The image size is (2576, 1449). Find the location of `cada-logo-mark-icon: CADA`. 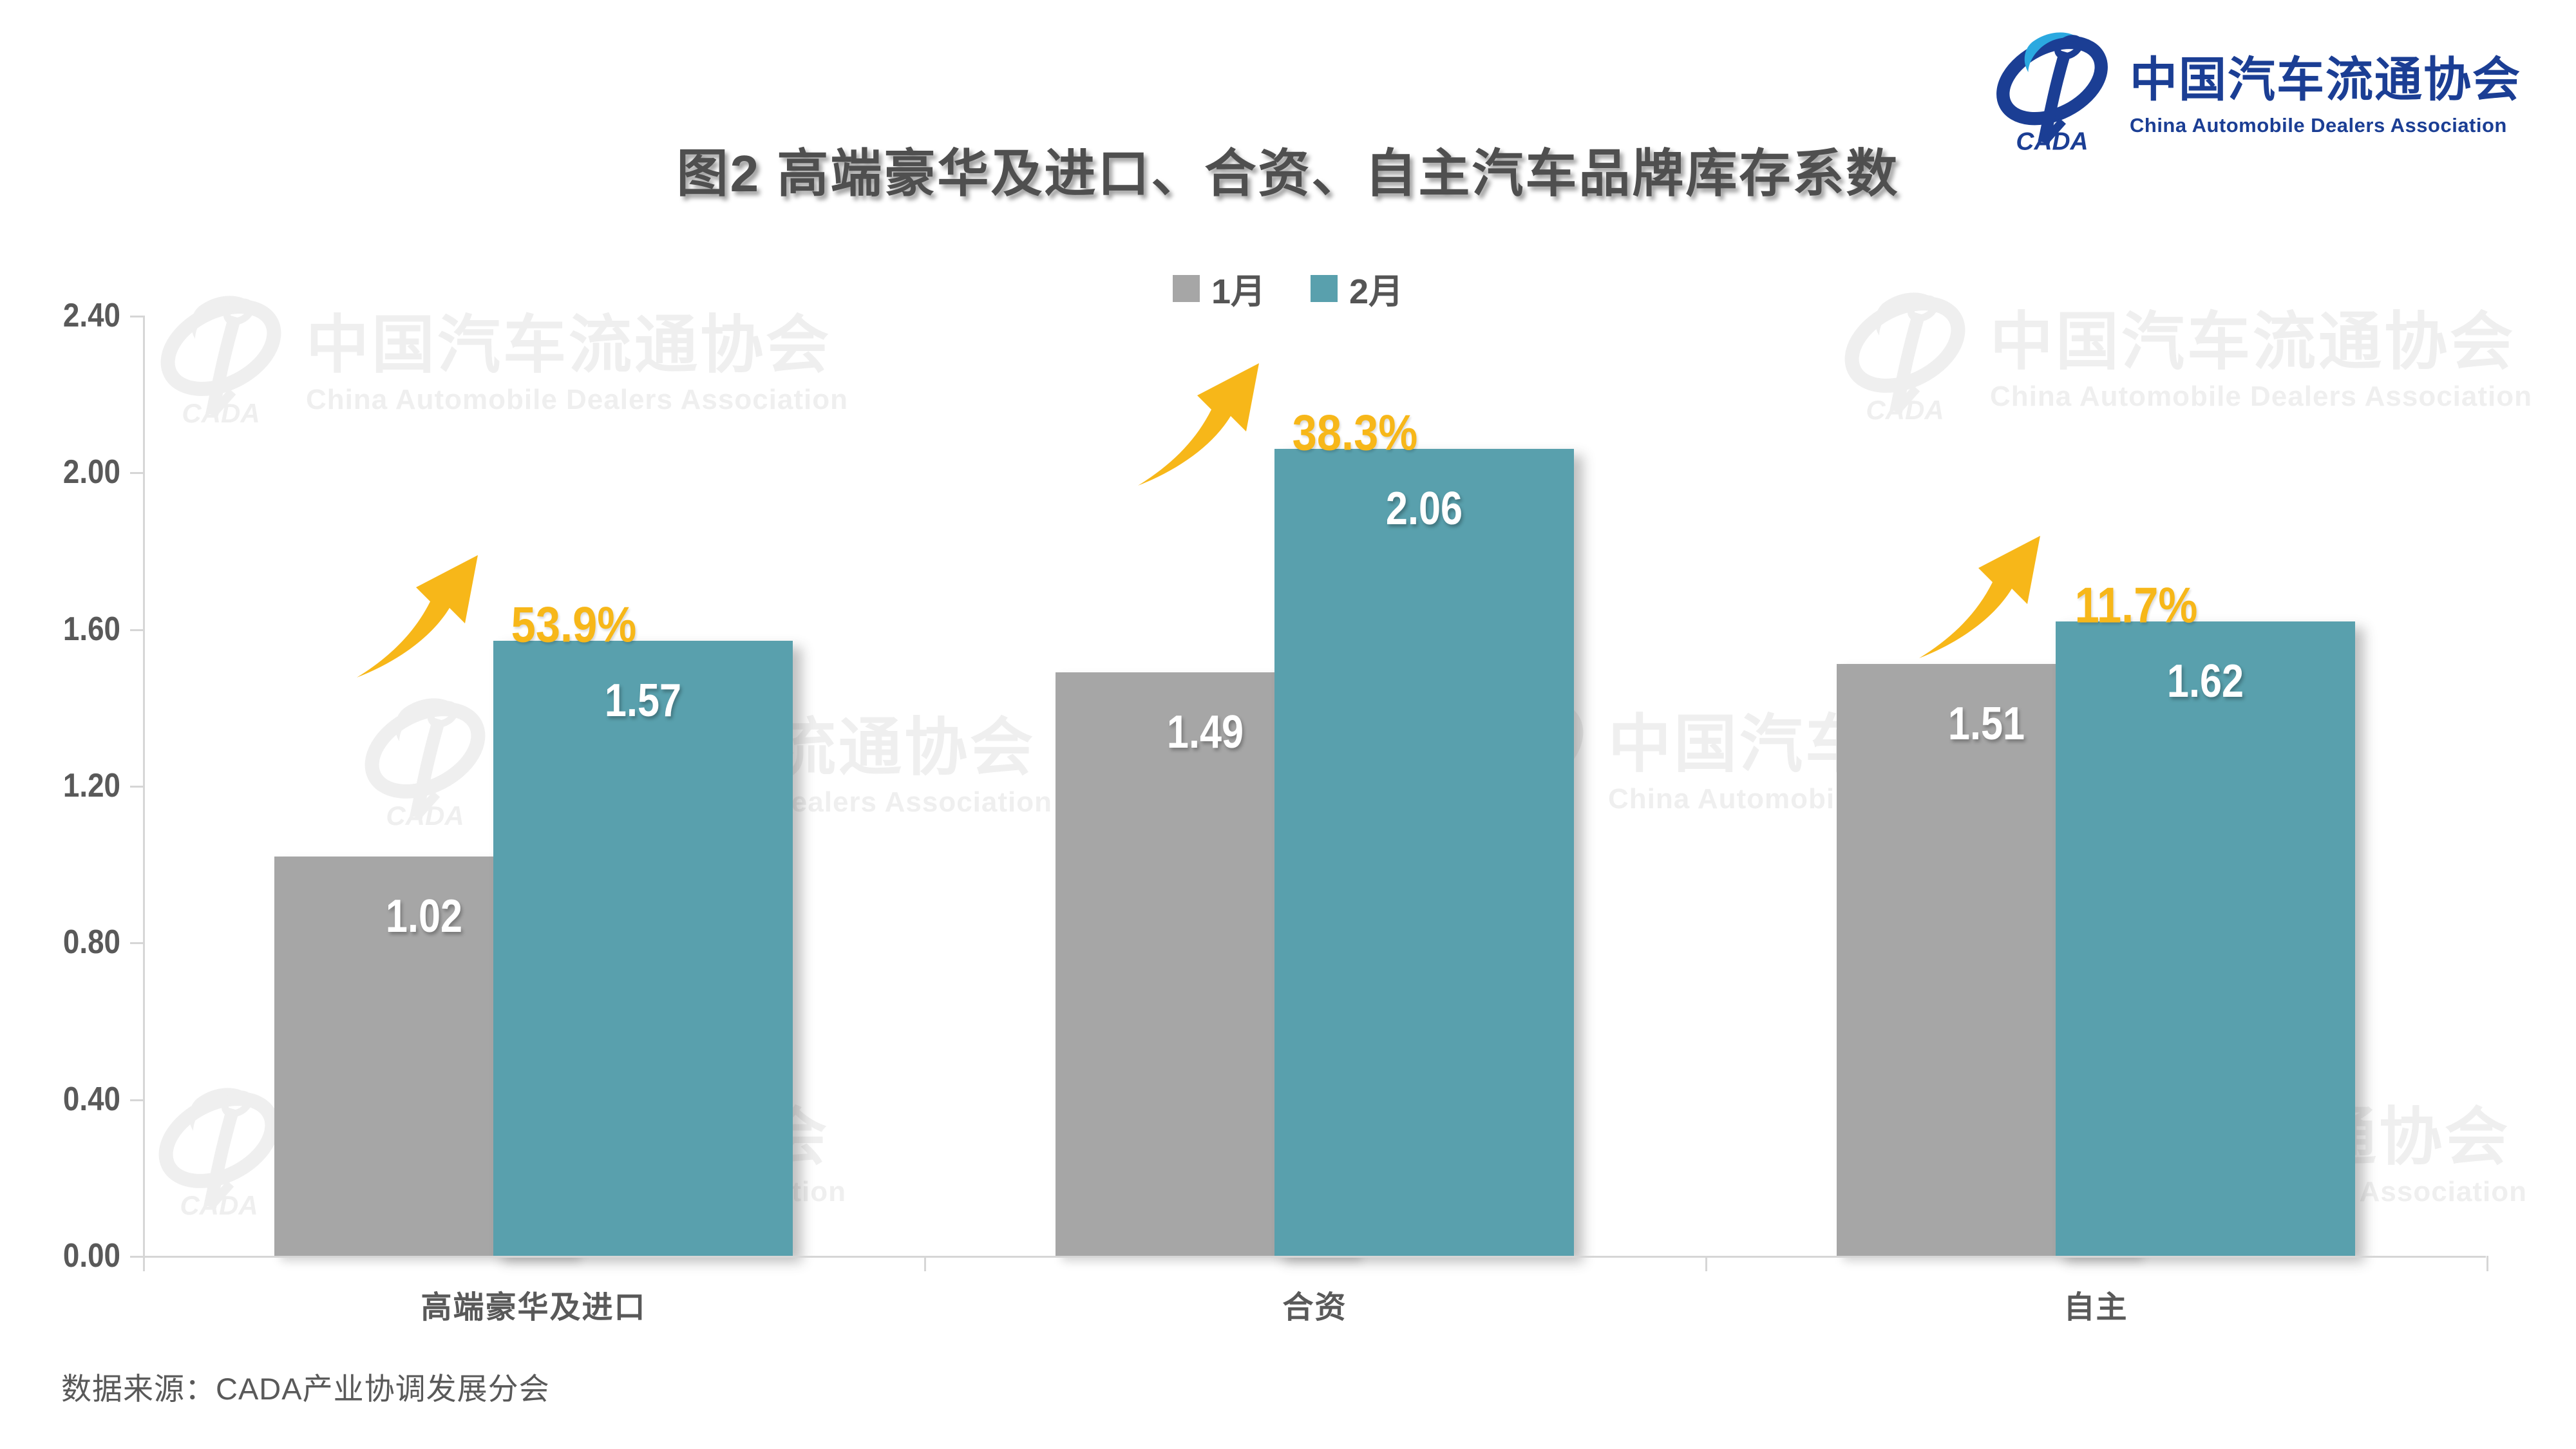

cada-logo-mark-icon: CADA is located at coordinates (2052, 93).